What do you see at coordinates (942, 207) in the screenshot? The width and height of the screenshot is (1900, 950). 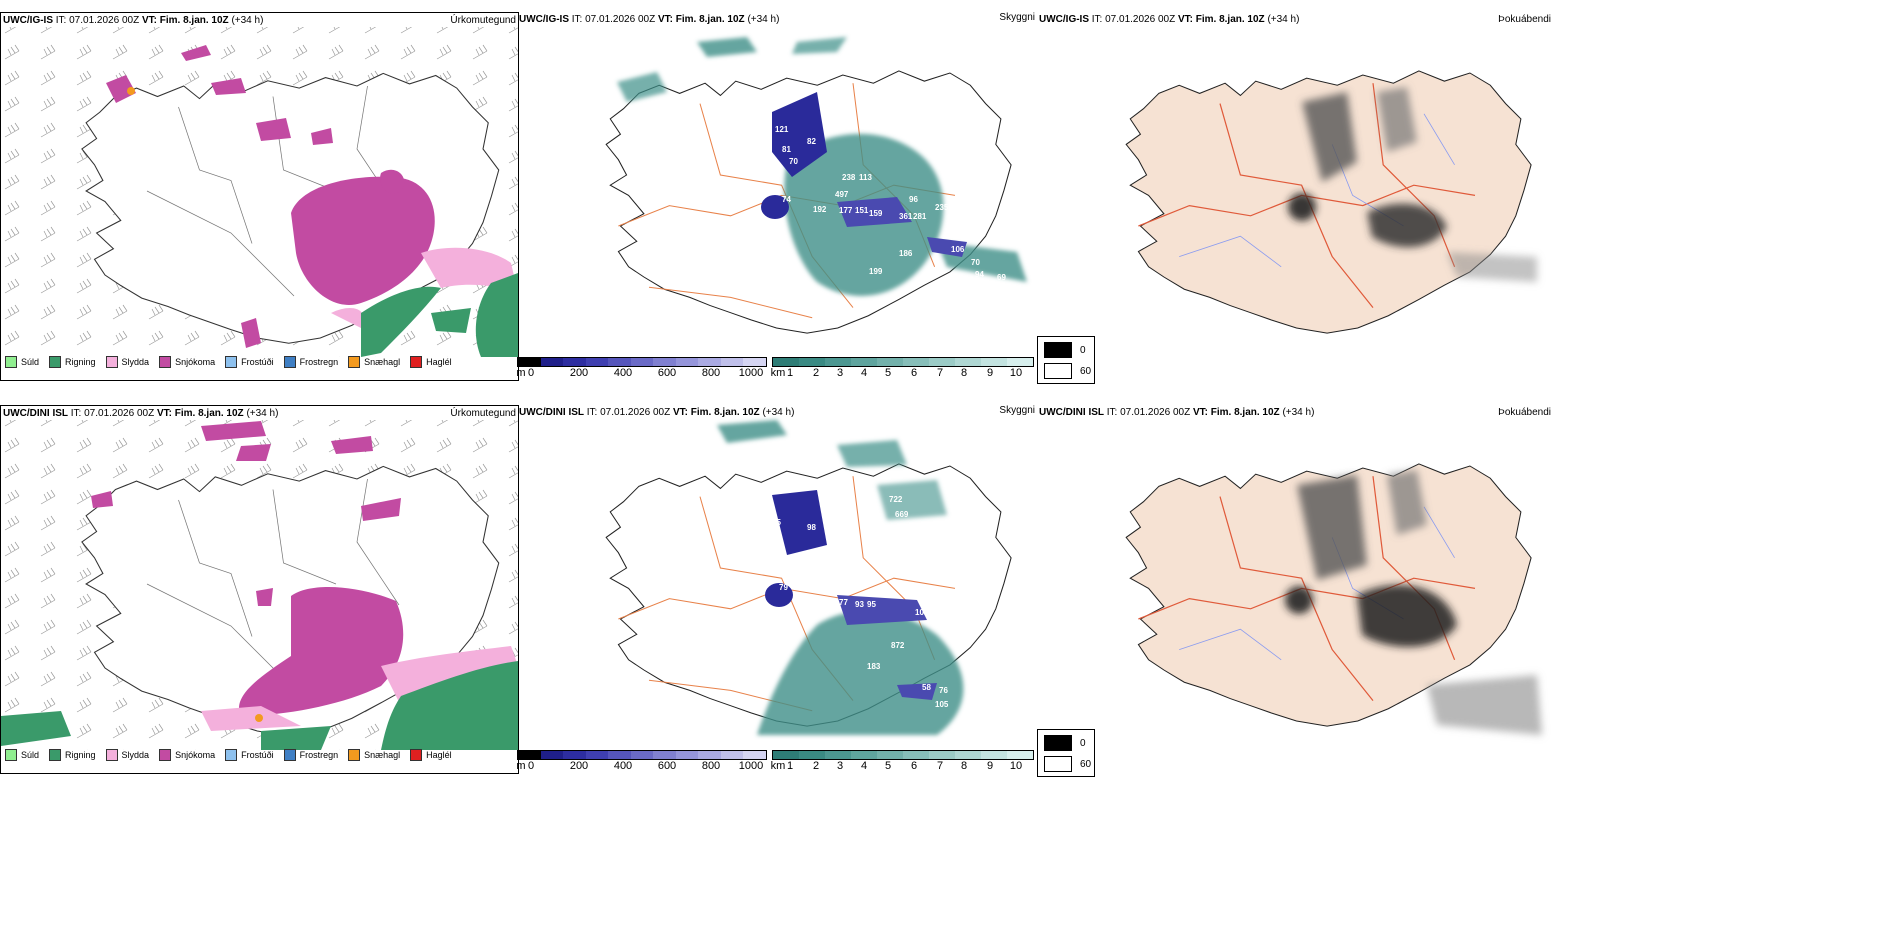 I see `ceiling-label: 235` at bounding box center [942, 207].